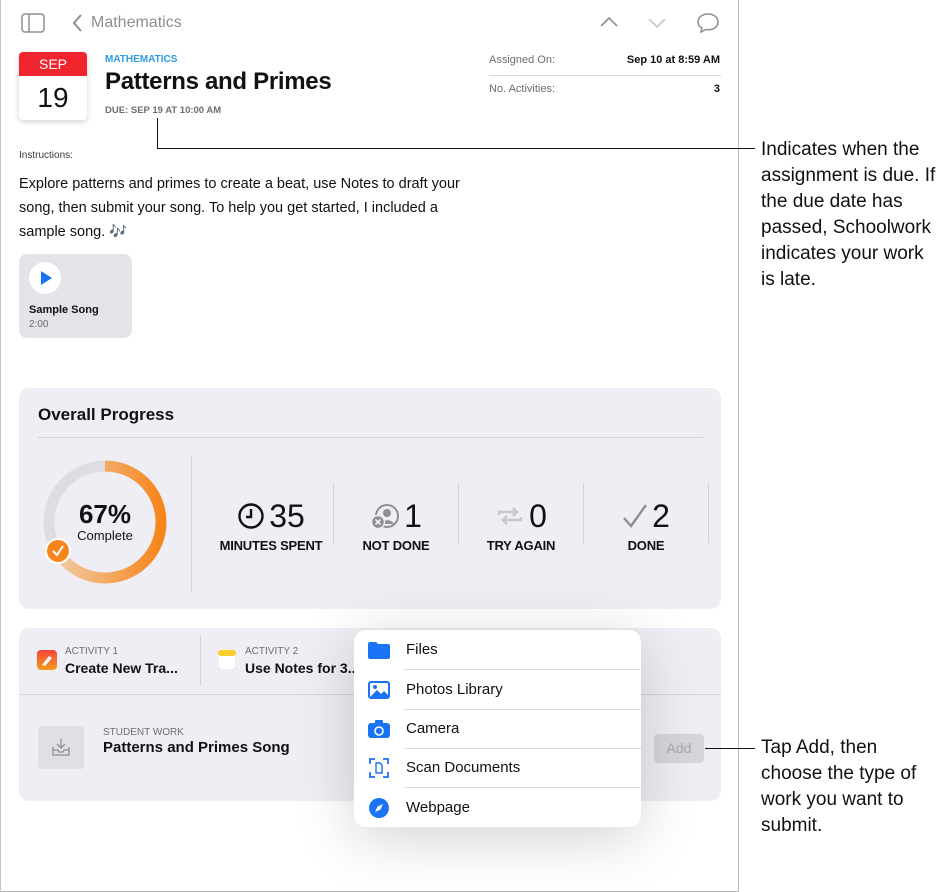 The height and width of the screenshot is (892, 944). What do you see at coordinates (105, 514) in the screenshot?
I see `percent-value: 67%` at bounding box center [105, 514].